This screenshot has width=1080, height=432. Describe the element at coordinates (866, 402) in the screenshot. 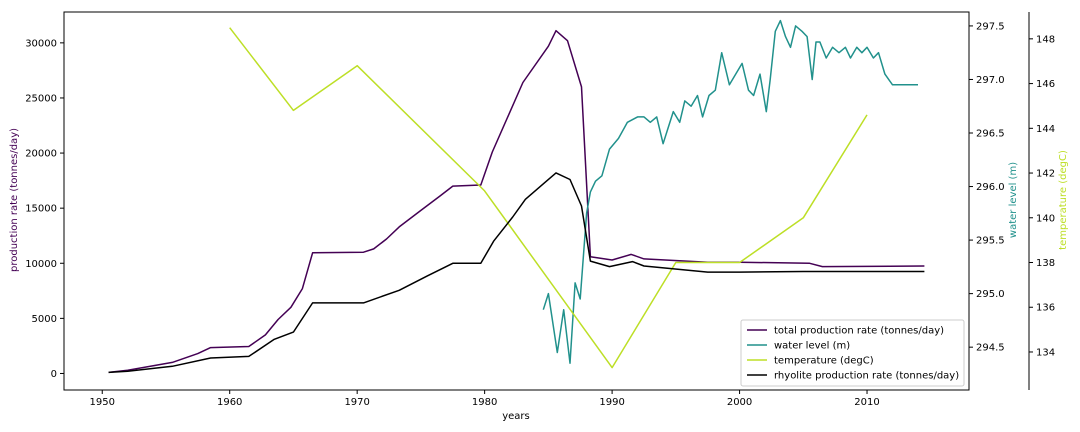

I see `x-tick-label: 2010` at that location.